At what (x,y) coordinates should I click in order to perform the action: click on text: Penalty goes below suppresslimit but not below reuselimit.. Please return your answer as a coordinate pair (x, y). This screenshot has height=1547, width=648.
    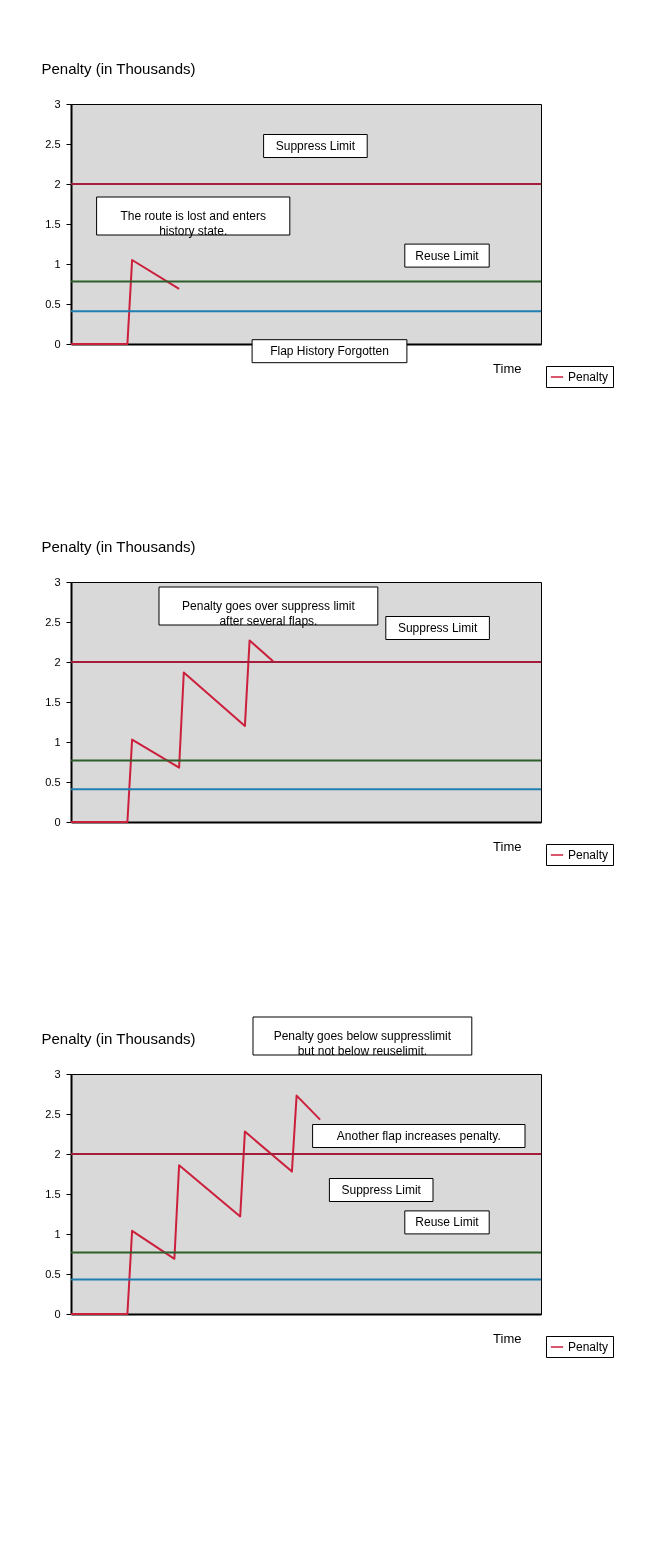
    Looking at the image, I should click on (362, 1043).